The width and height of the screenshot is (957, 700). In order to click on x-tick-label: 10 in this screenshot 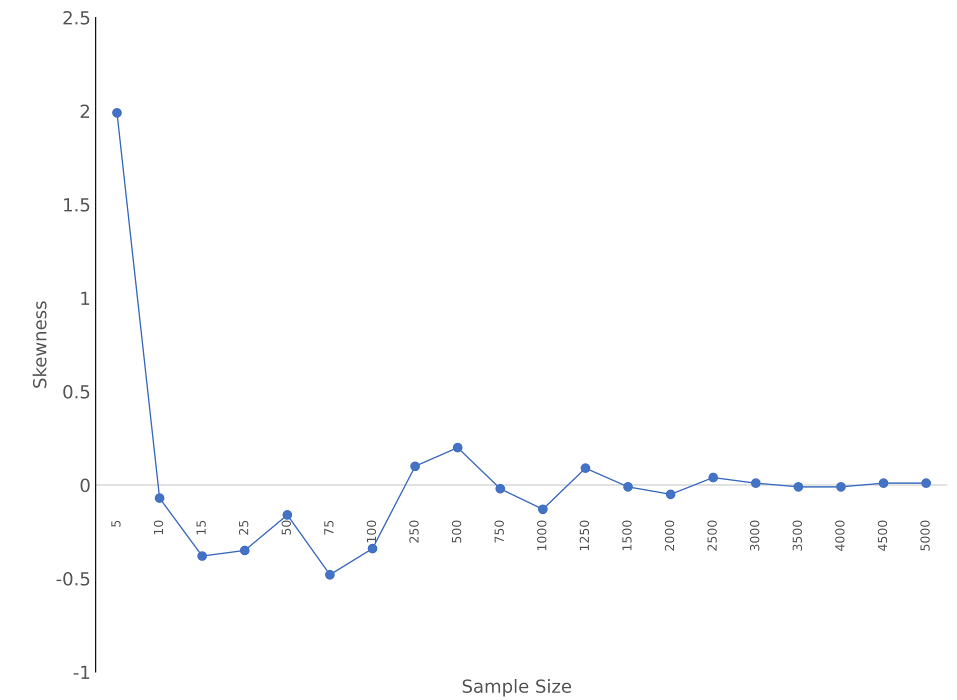, I will do `click(159, 527)`.